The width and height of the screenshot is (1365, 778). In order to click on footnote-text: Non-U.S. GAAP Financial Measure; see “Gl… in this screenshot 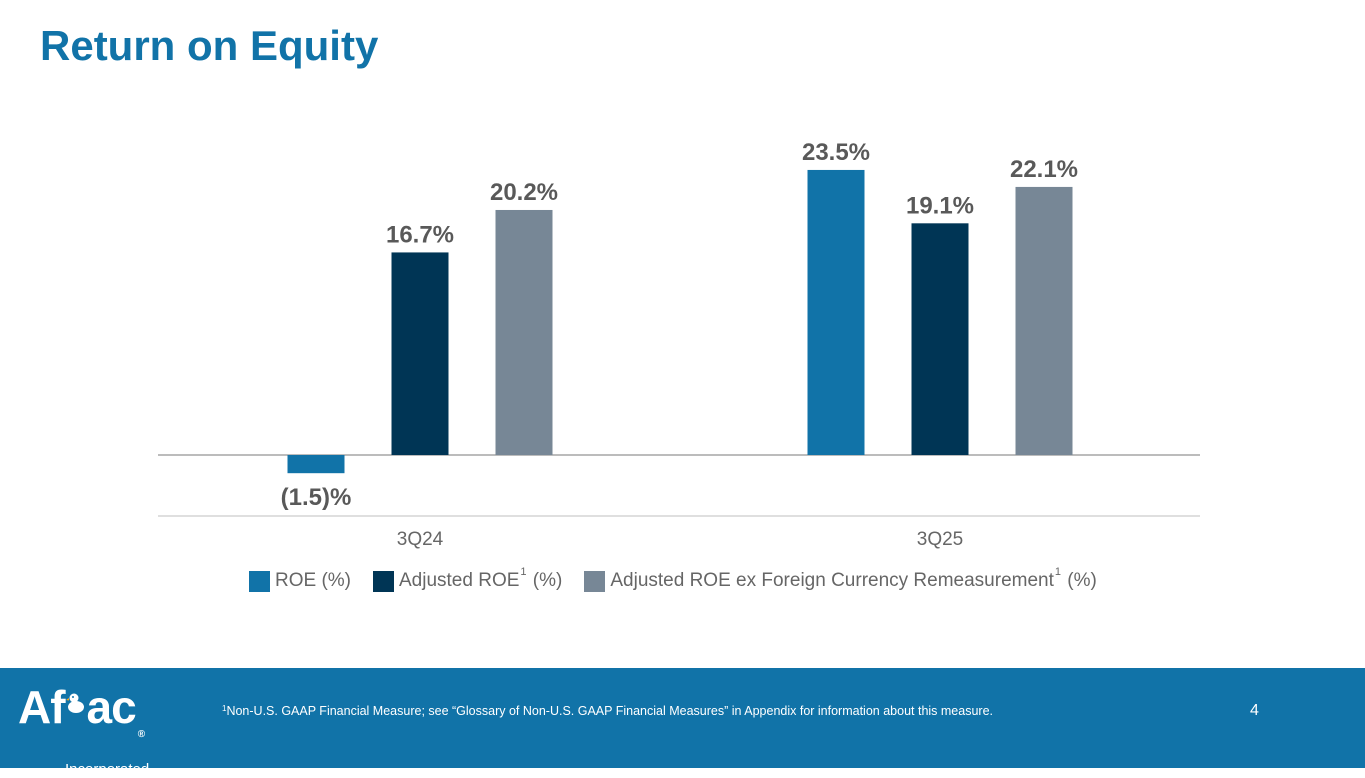, I will do `click(609, 711)`.